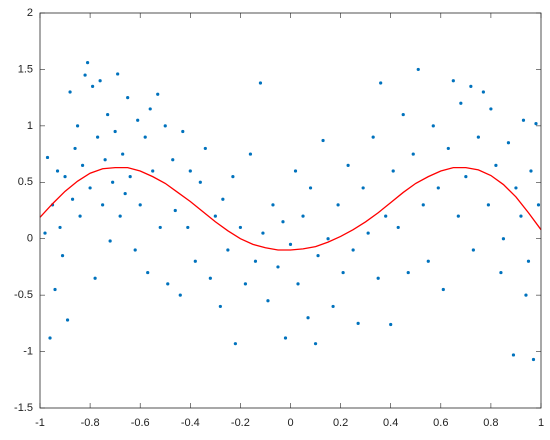 The height and width of the screenshot is (440, 550). What do you see at coordinates (290, 423) in the screenshot?
I see `x-tick-label: 0` at bounding box center [290, 423].